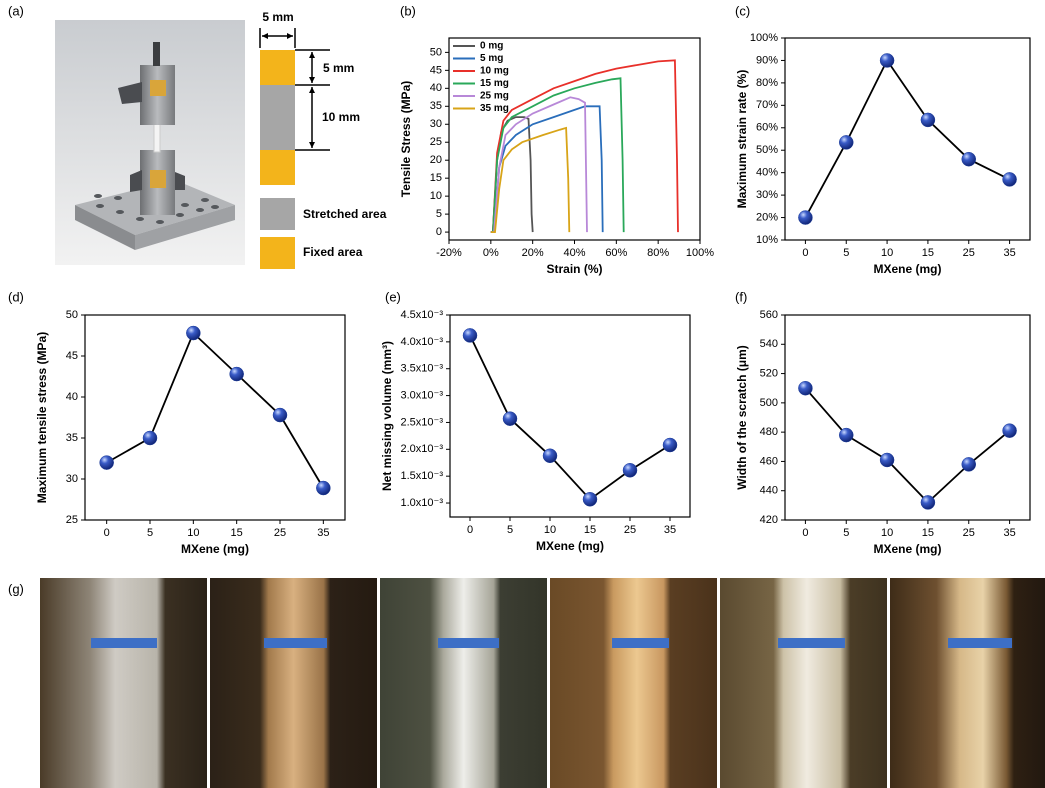 The width and height of the screenshot is (1045, 788). What do you see at coordinates (422, 476) in the screenshot?
I see `y-tick-label: 1.5x10⁻³` at bounding box center [422, 476].